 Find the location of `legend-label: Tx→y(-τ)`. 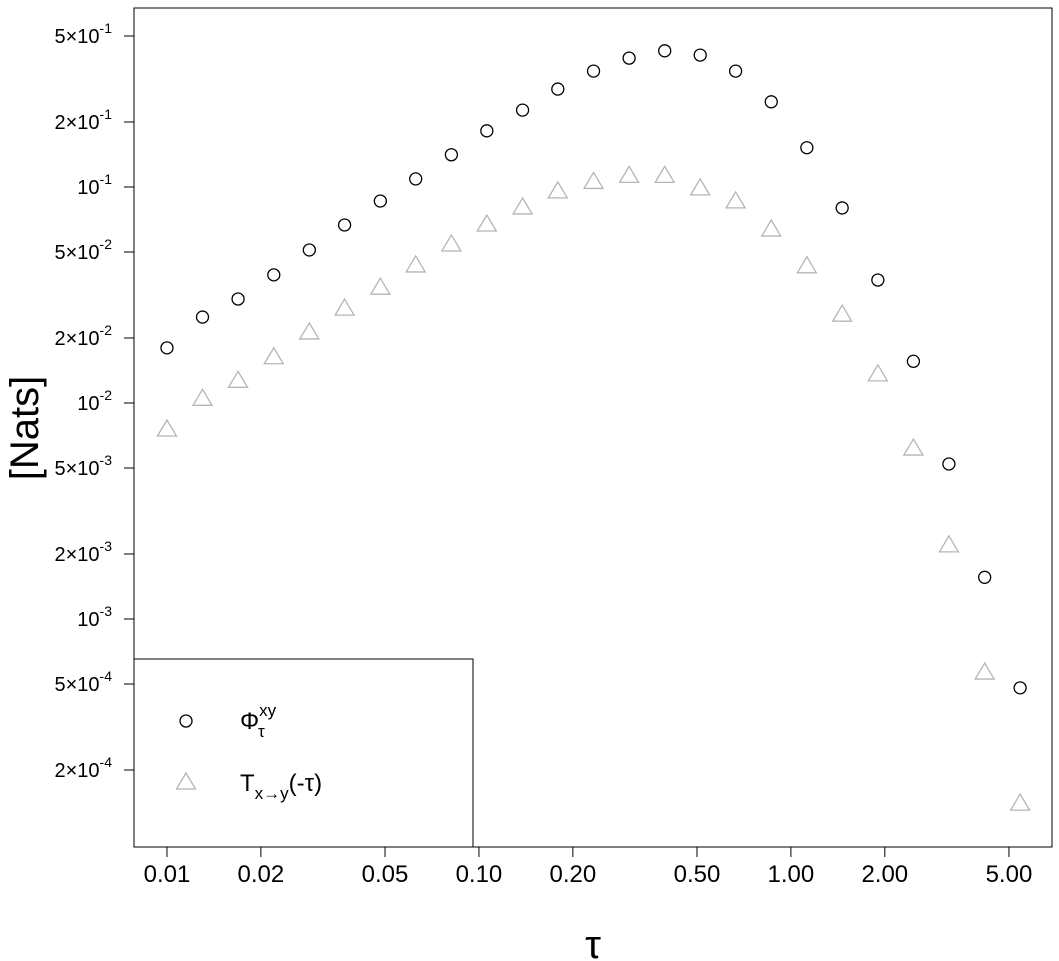

legend-label: Tx→y(-τ) is located at coordinates (281, 786).